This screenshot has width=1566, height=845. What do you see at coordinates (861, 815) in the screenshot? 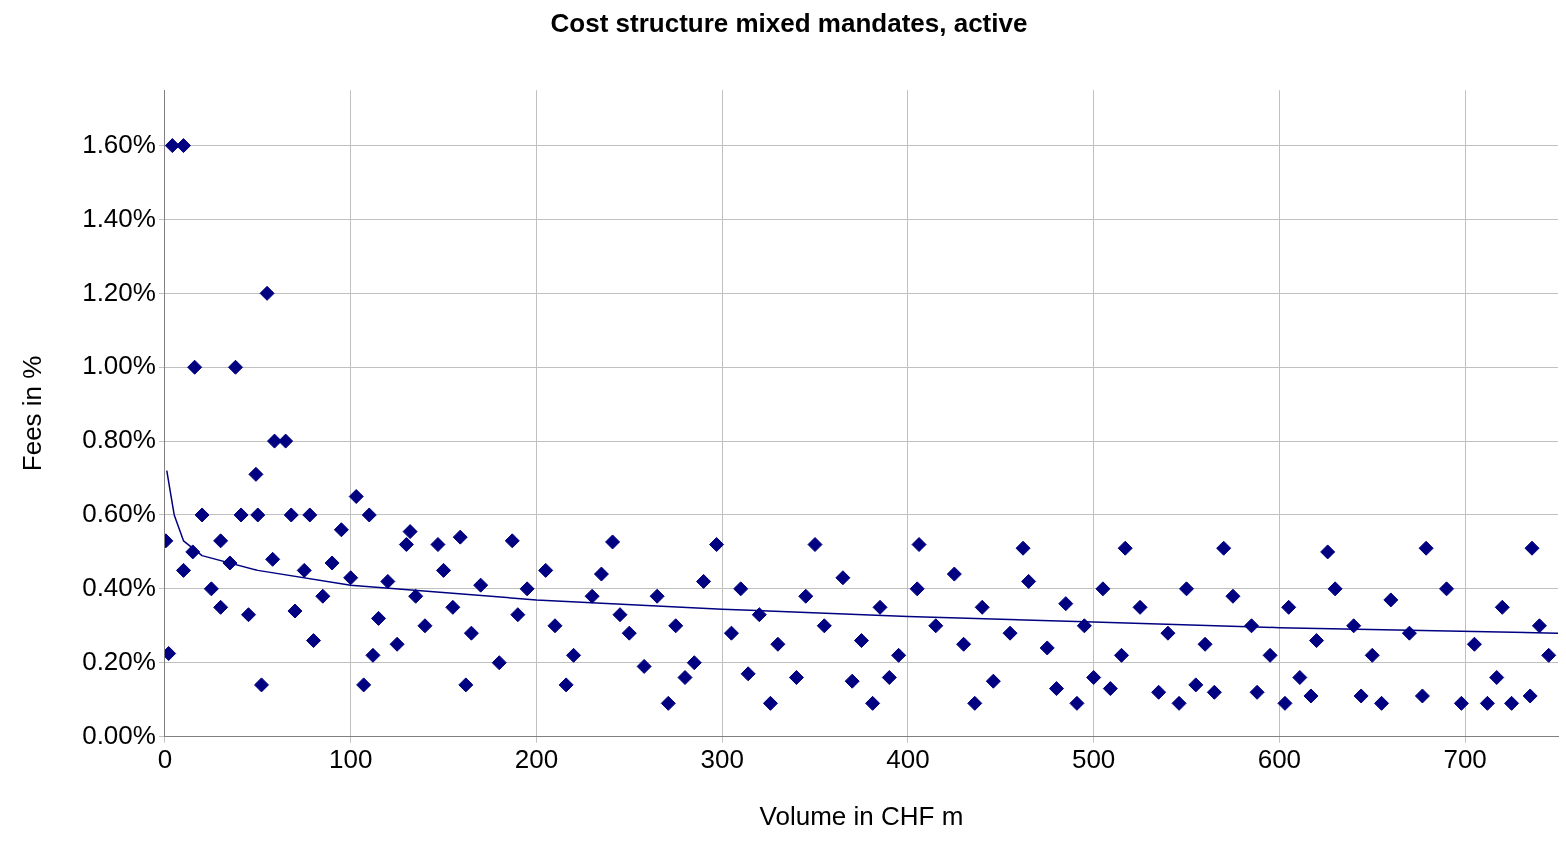
I see `x-axis-title: Volume in CHF m` at bounding box center [861, 815].